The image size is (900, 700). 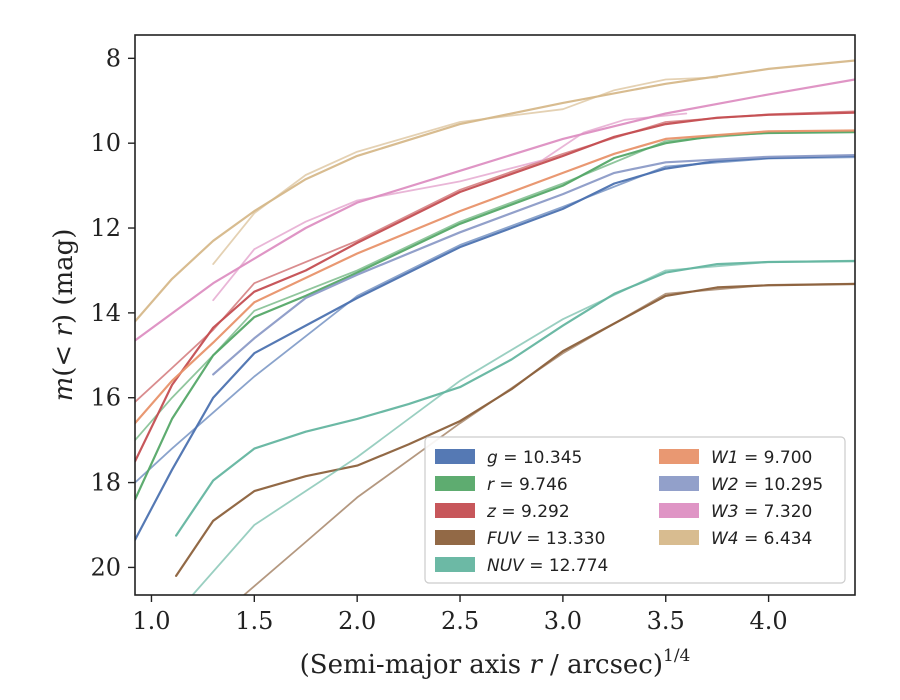 What do you see at coordinates (64, 315) in the screenshot?
I see `y-axis-label: m(< r) (mag)` at bounding box center [64, 315].